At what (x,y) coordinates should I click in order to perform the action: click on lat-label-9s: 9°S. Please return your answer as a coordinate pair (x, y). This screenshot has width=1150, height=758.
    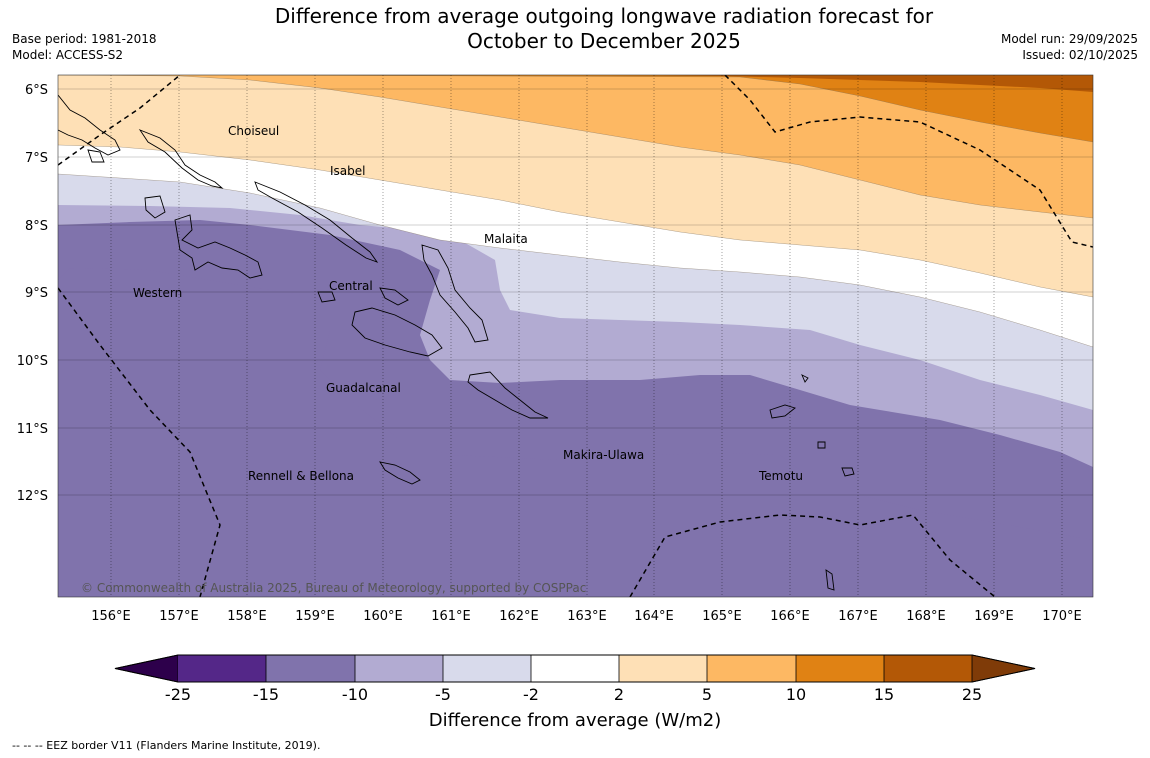
    Looking at the image, I should click on (36, 293).